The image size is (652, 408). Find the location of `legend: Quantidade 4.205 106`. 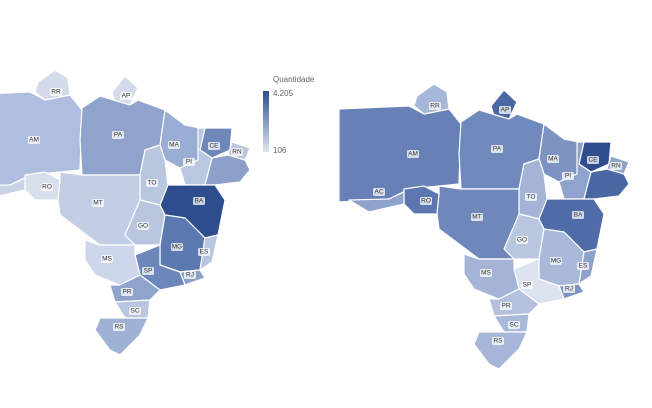

legend: Quantidade 4.205 106 is located at coordinates (289, 115).